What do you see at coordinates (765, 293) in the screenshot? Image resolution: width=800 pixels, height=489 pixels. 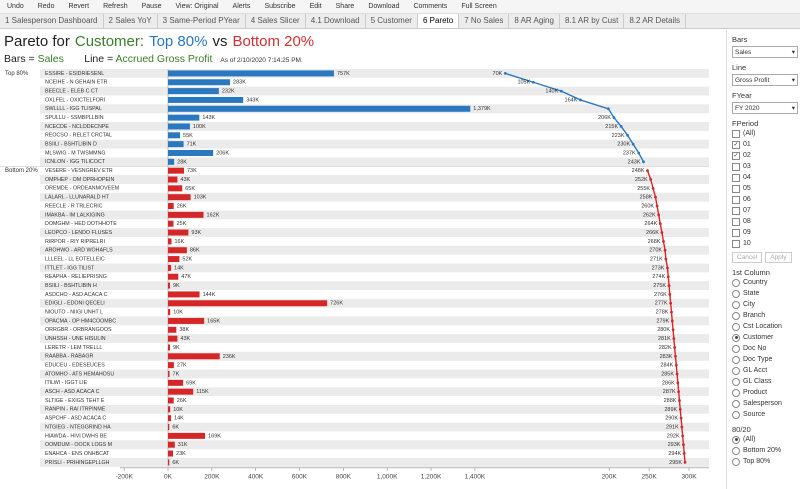 I see `radio-option: State` at bounding box center [765, 293].